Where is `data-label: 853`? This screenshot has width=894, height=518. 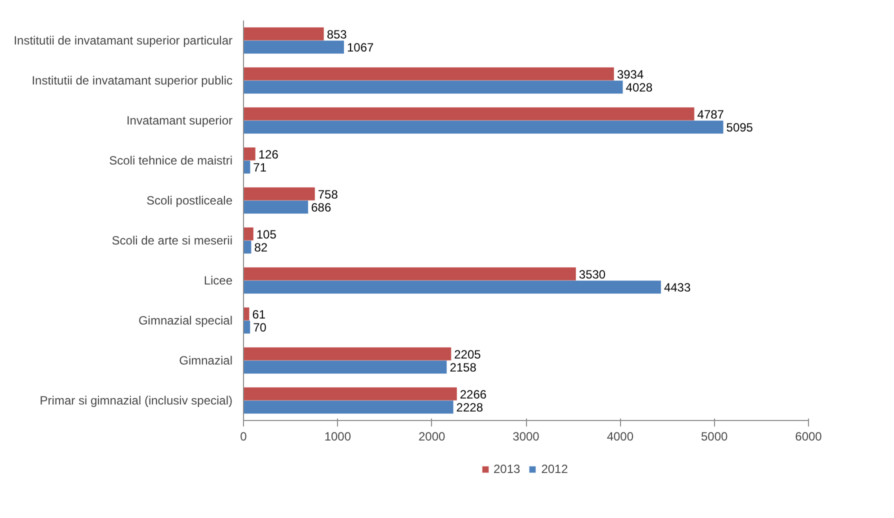
data-label: 853 is located at coordinates (337, 34).